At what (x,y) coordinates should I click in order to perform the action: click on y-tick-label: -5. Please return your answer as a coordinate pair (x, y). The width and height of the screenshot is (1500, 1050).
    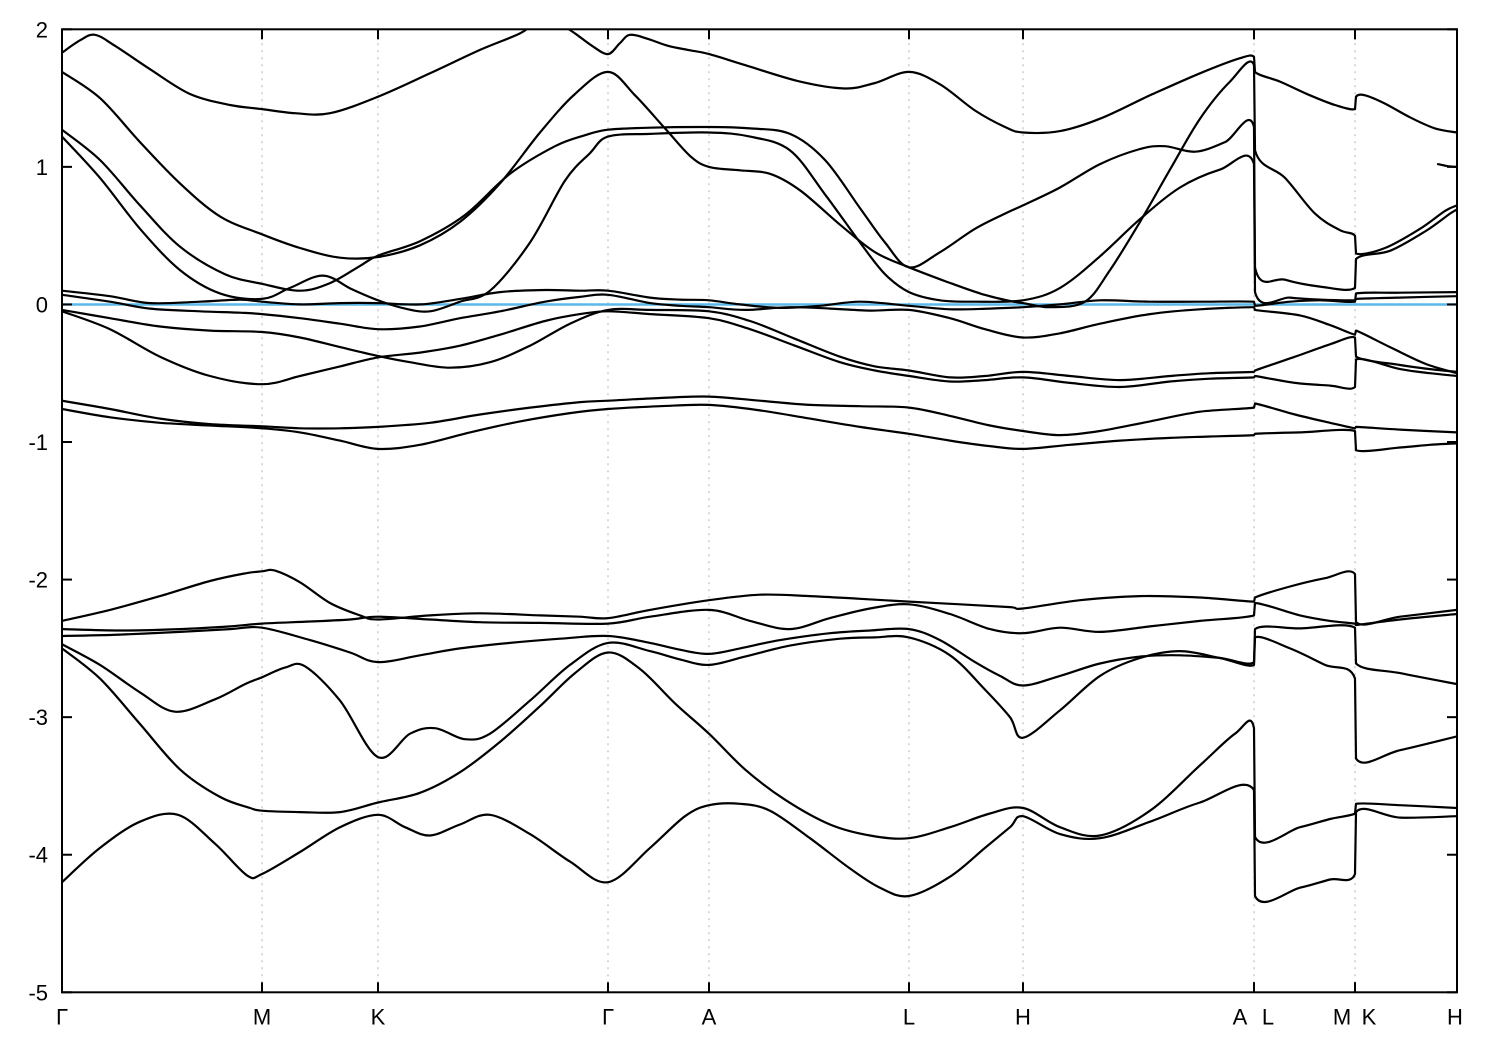
    Looking at the image, I should click on (38, 992).